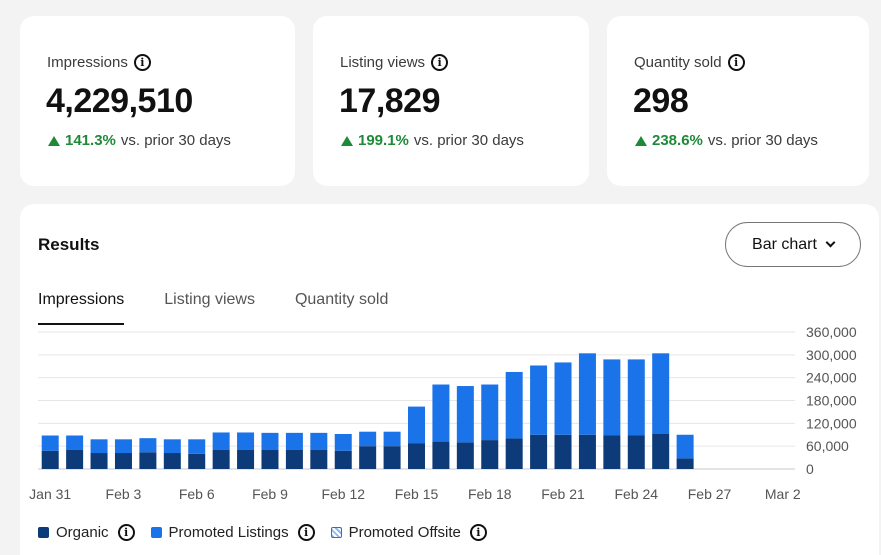 The image size is (881, 555). I want to click on up-arrow-icon, so click(54, 140).